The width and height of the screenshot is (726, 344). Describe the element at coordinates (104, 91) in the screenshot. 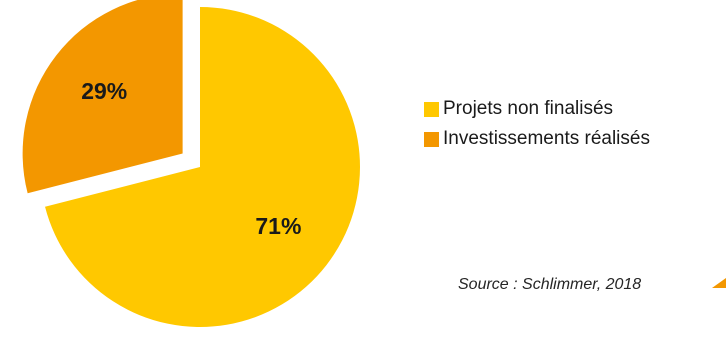

I see `pie-slice-label-1: 29%` at that location.